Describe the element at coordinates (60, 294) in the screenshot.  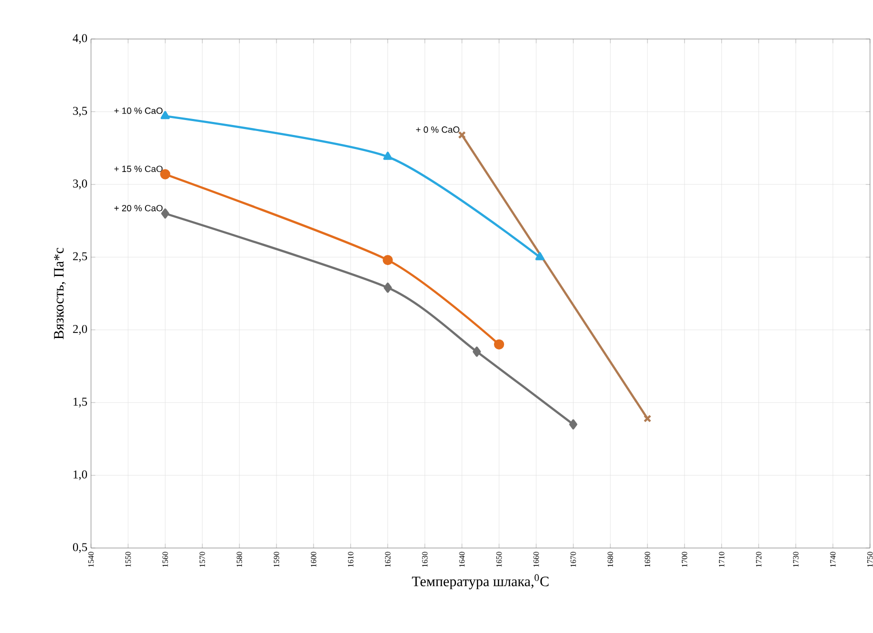
I see `y-axis-title: Вязкость, Па*с` at that location.